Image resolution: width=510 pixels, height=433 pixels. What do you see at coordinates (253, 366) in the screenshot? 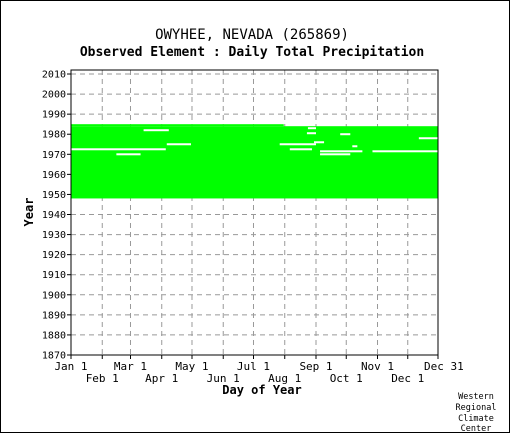
I see `x-tick-label-jul-1: Jul 1` at bounding box center [253, 366].